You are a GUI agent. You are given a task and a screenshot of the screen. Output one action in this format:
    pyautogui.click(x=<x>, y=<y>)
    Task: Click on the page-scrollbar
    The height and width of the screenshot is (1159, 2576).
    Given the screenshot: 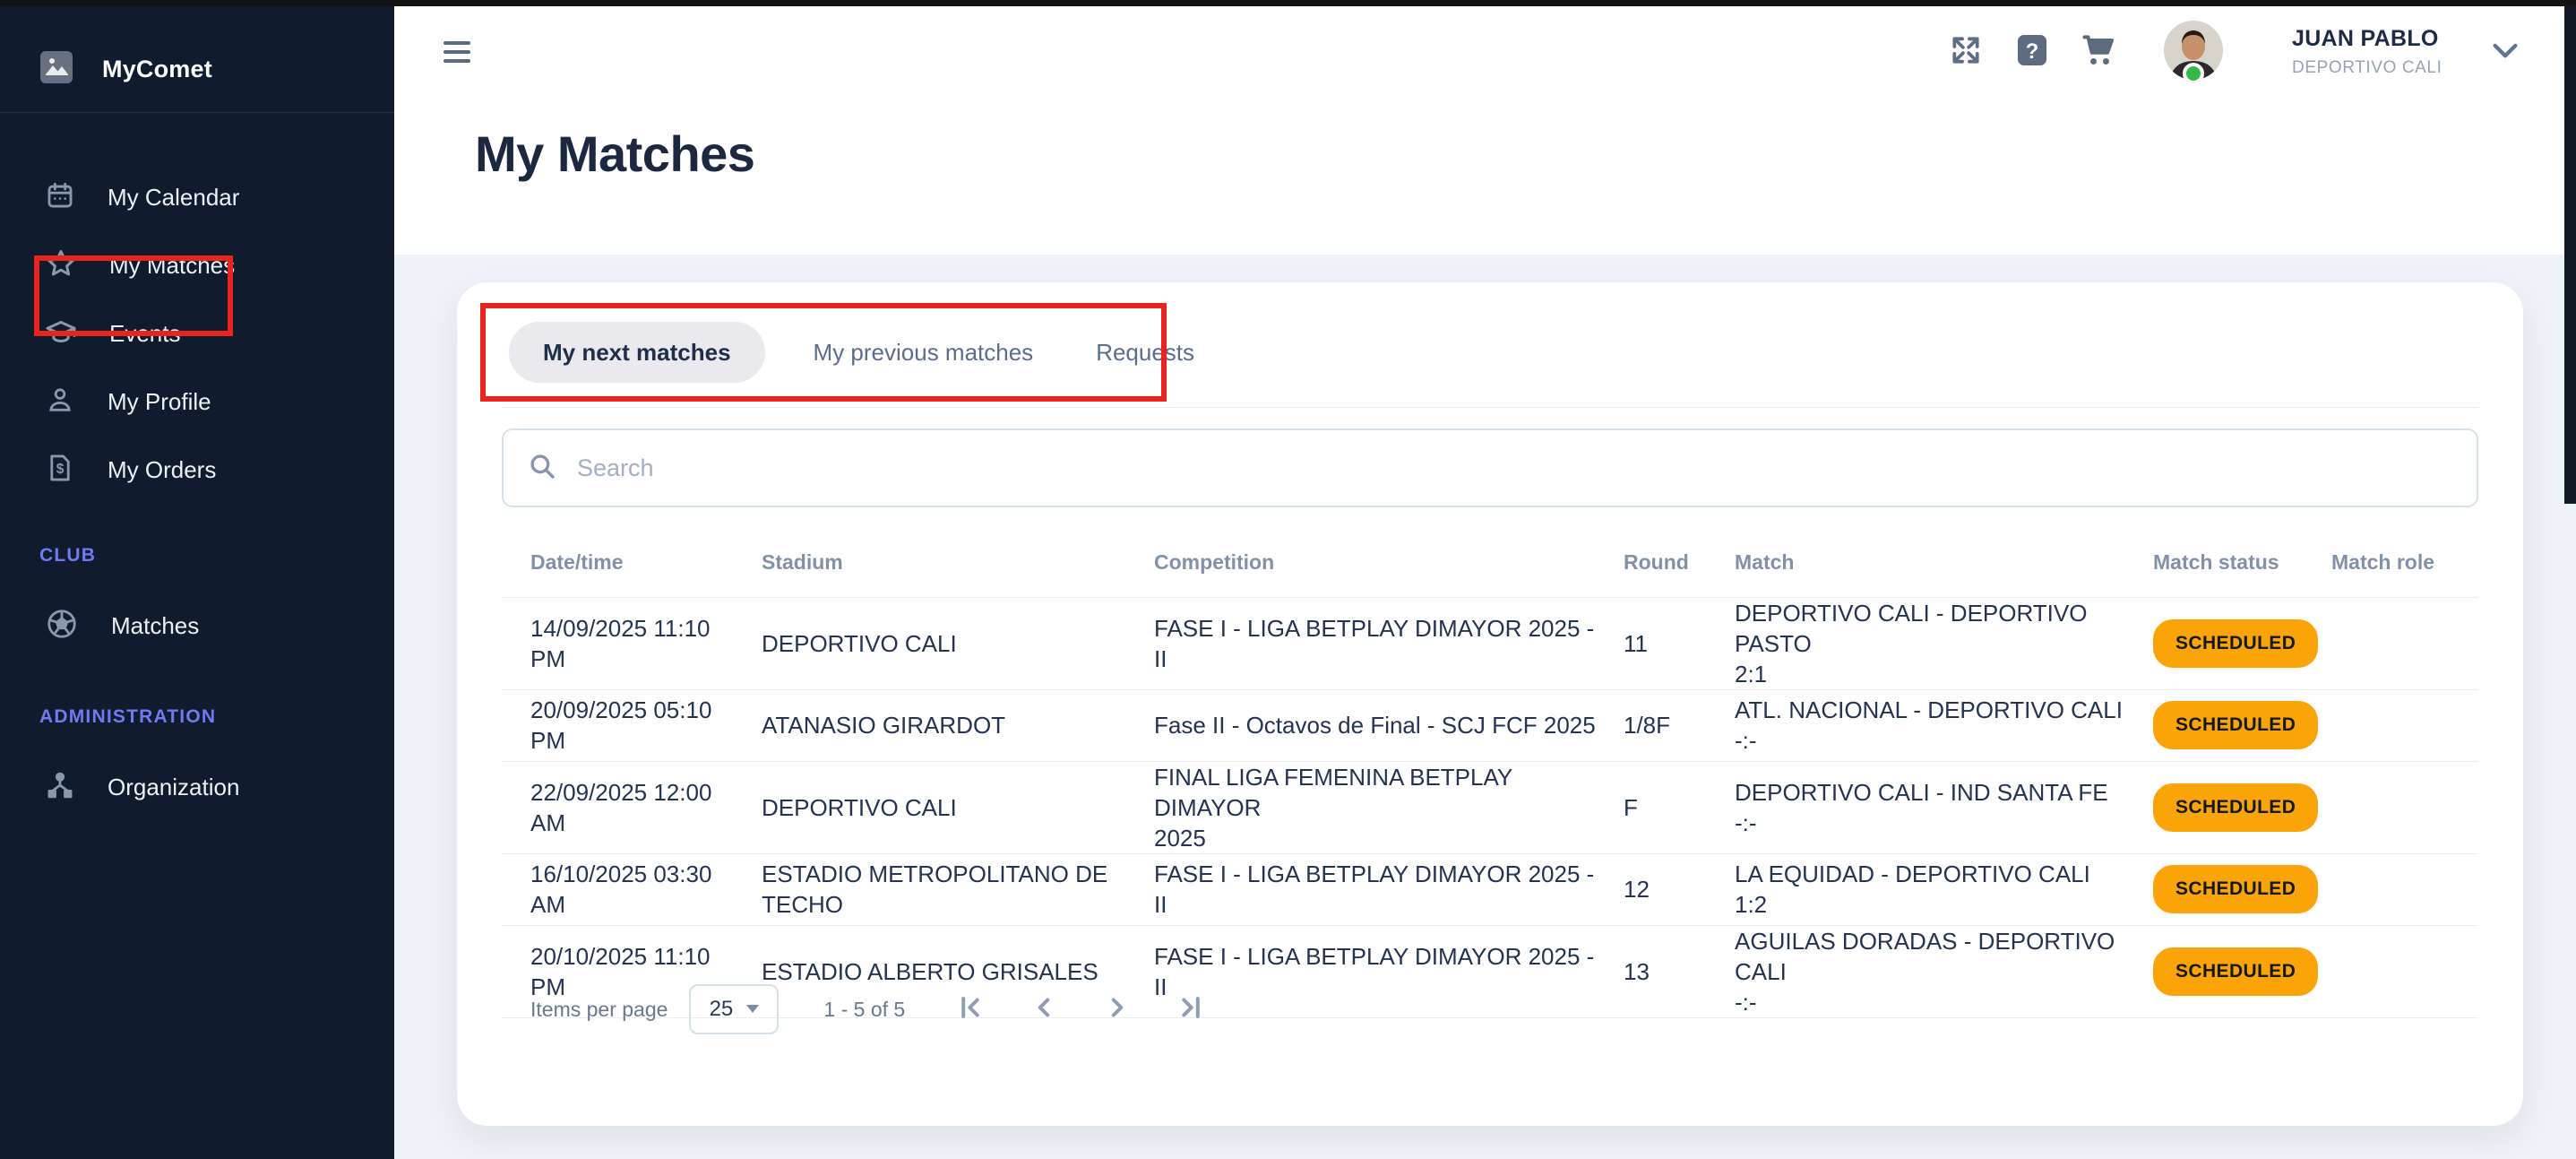 What is the action you would take?
    pyautogui.click(x=2570, y=255)
    